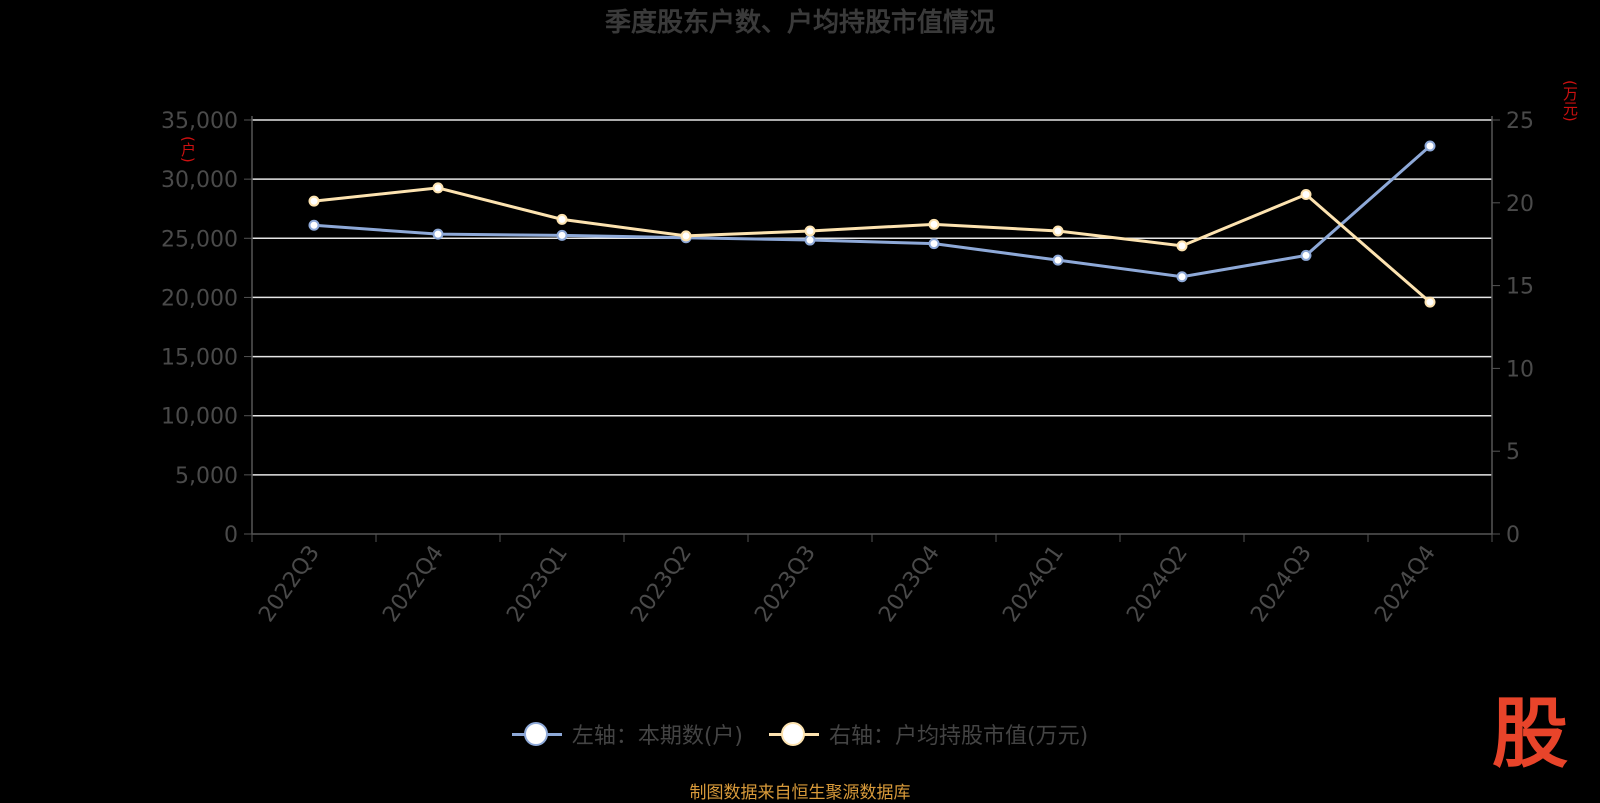  What do you see at coordinates (188, 149) in the screenshot?
I see `left-axis-unit: (户)` at bounding box center [188, 149].